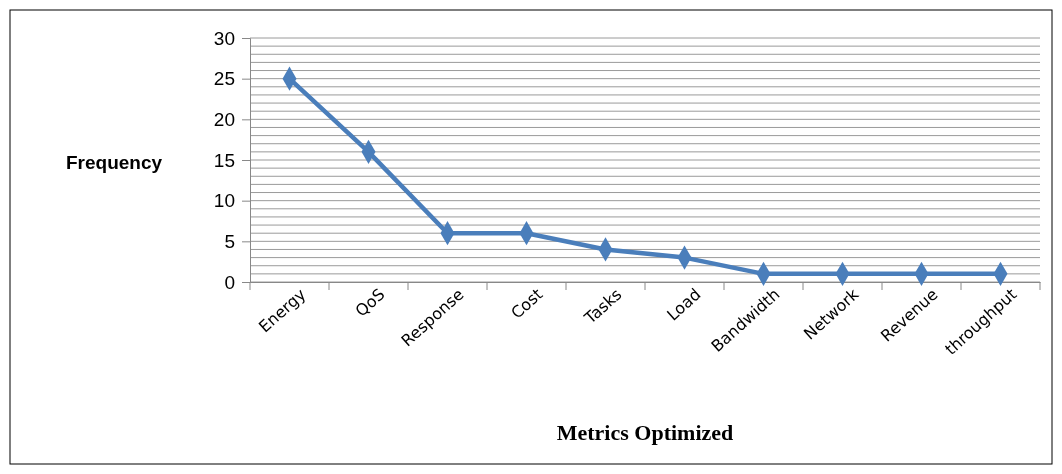 Image resolution: width=1062 pixels, height=474 pixels. Describe the element at coordinates (224, 38) in the screenshot. I see `y-tick-label: 30` at that location.